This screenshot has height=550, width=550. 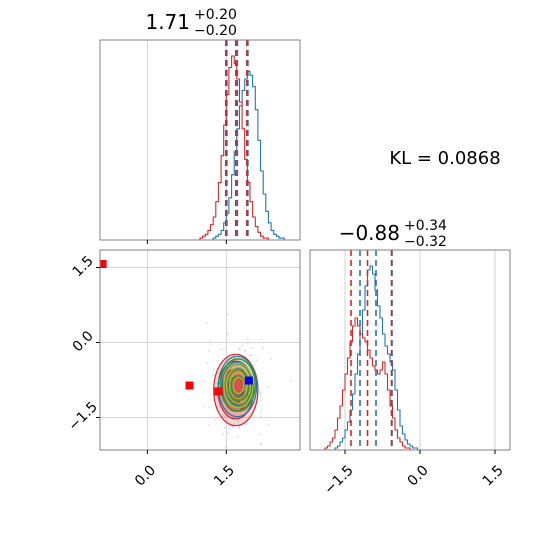 I want to click on bottom-left-marks, so click(x=196, y=365).